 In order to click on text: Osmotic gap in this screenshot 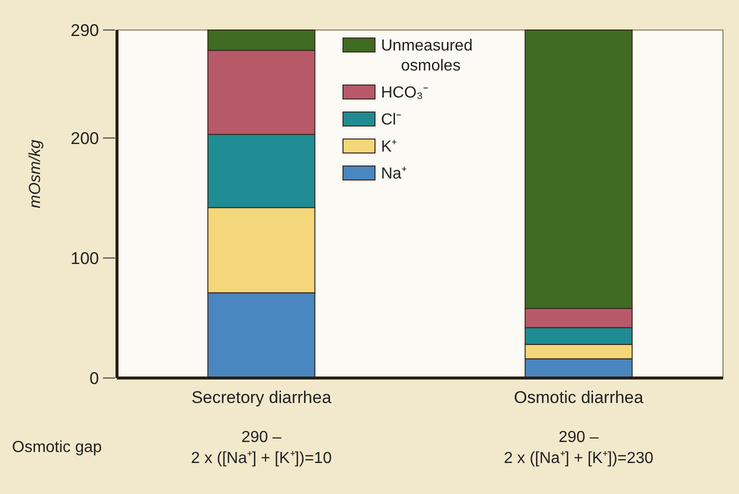, I will do `click(57, 447)`.